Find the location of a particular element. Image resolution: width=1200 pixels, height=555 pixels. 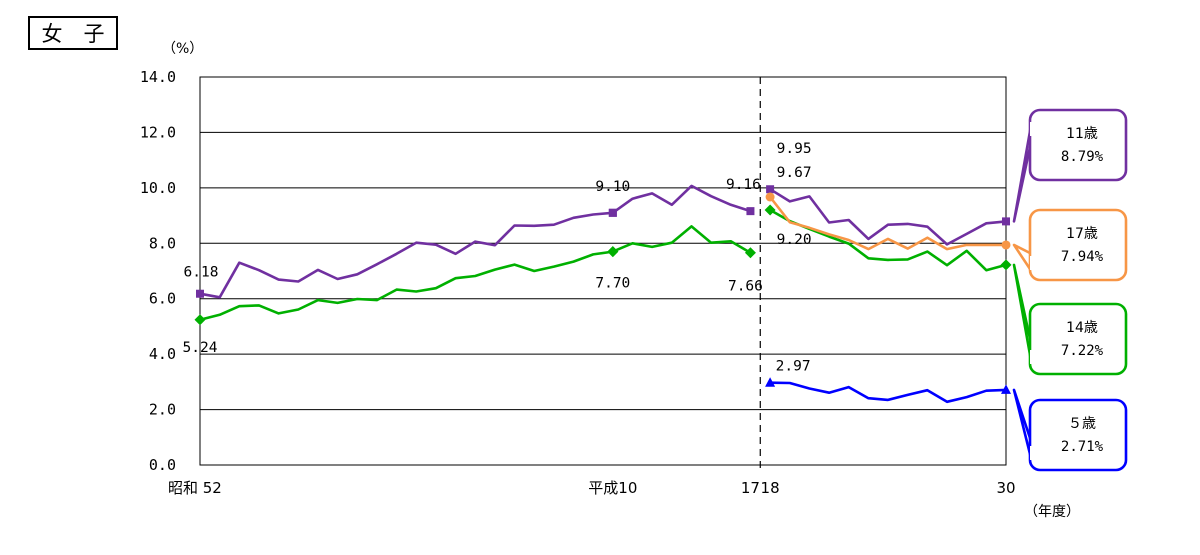

series-11歳 is located at coordinates (603, 241).